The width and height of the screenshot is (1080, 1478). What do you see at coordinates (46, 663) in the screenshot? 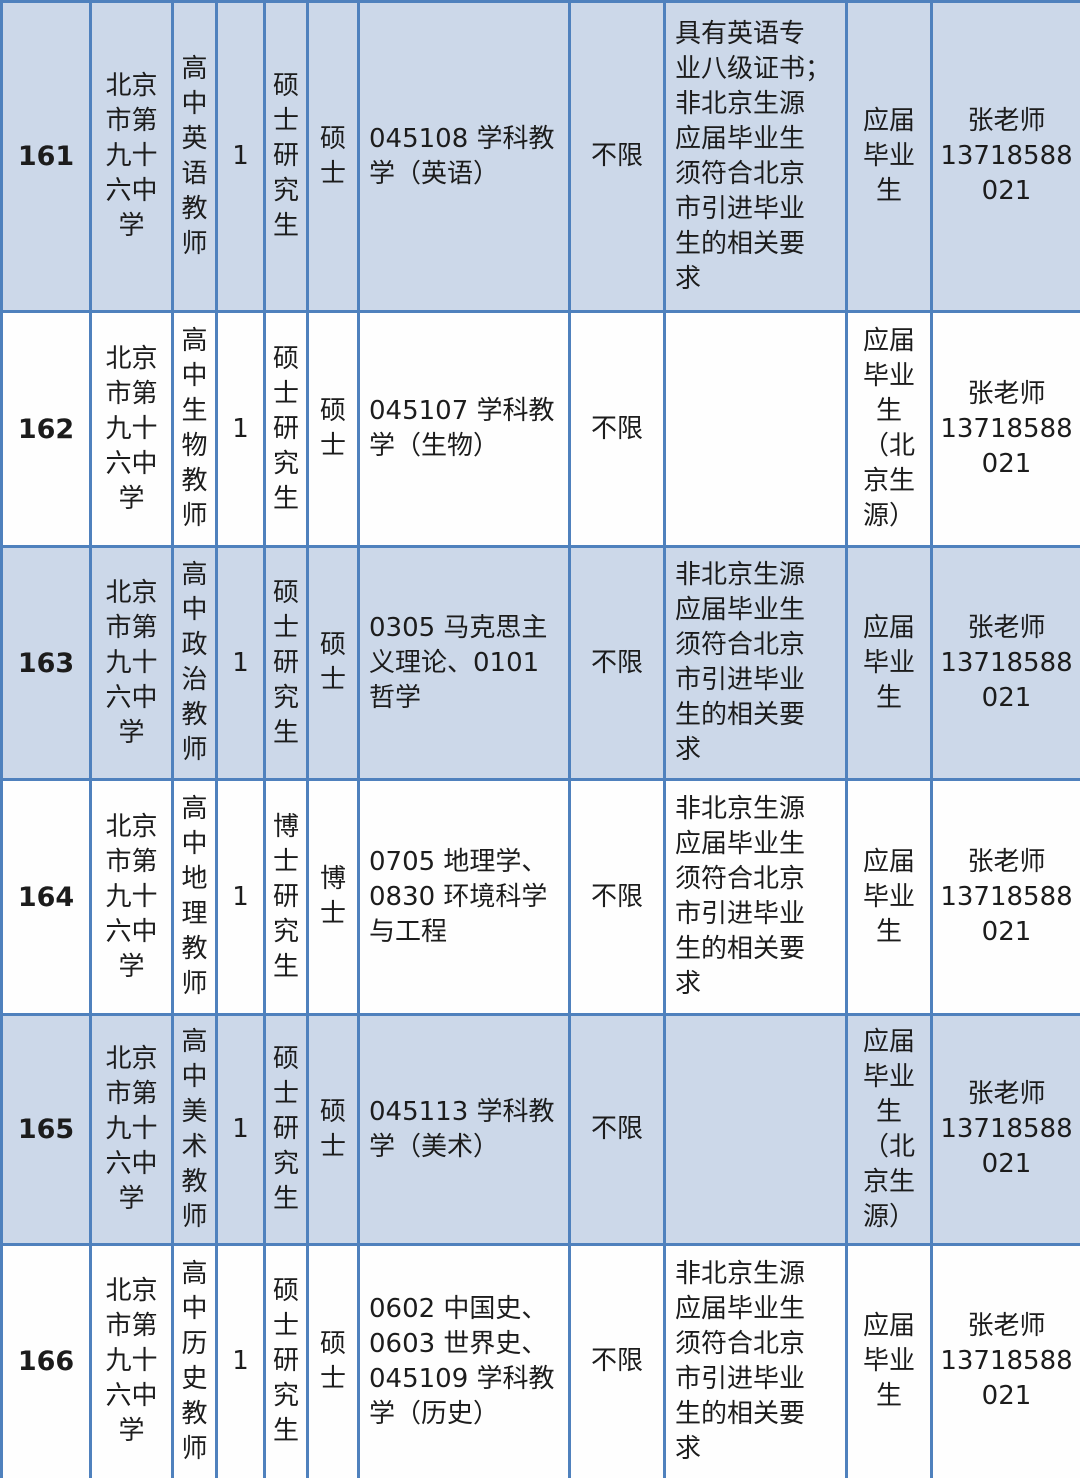
I see `cell-no: 163` at bounding box center [46, 663].